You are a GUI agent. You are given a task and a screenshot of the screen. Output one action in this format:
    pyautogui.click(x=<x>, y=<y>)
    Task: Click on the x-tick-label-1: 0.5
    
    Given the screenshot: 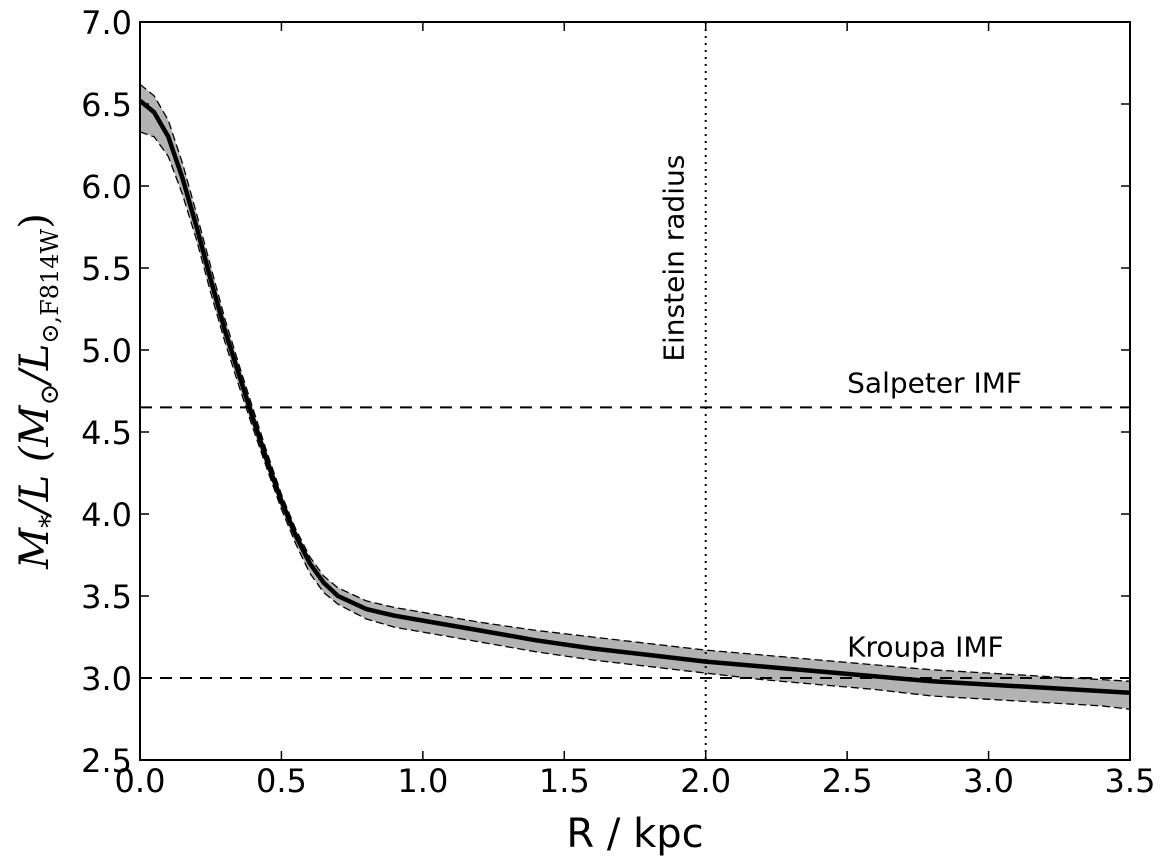 What is the action you would take?
    pyautogui.click(x=281, y=781)
    